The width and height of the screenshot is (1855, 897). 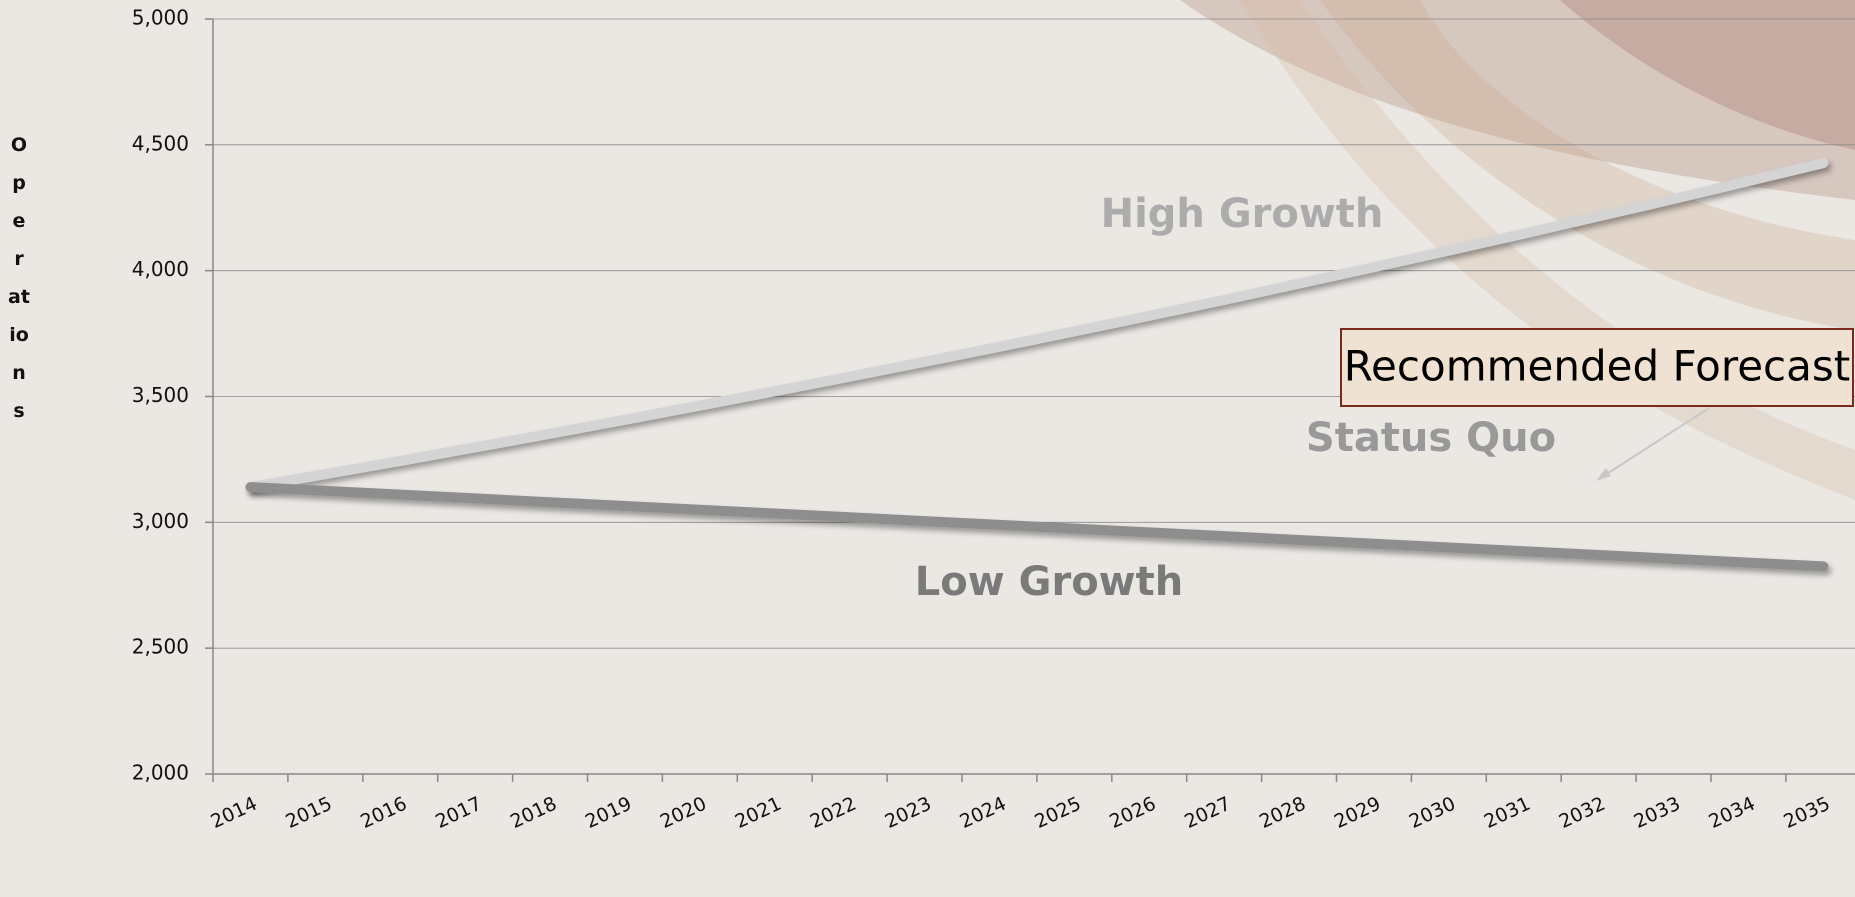 What do you see at coordinates (1731, 813) in the screenshot?
I see `x-tick-label: 2034` at bounding box center [1731, 813].